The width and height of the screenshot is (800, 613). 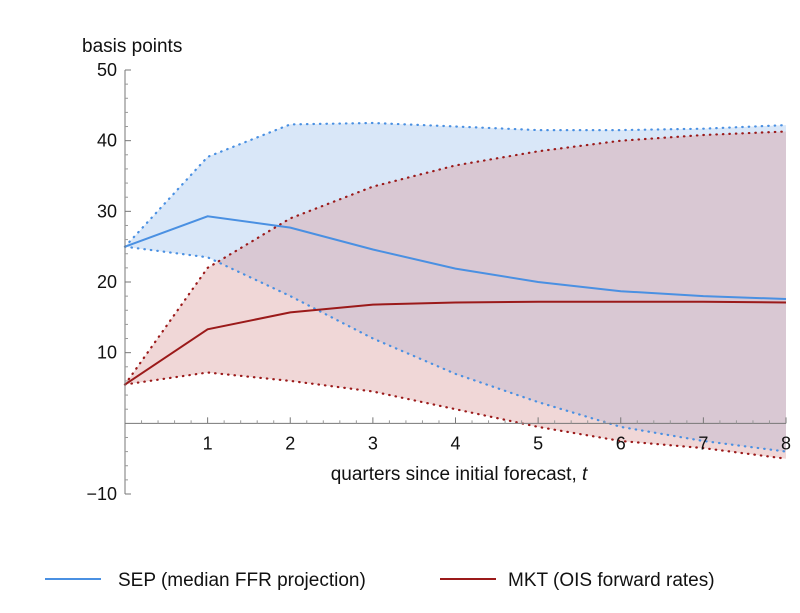 What do you see at coordinates (107, 141) in the screenshot?
I see `y-tick-label: 40` at bounding box center [107, 141].